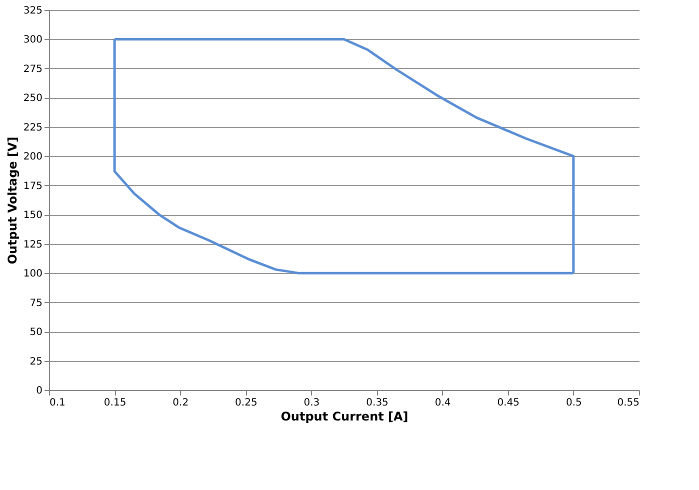 The height and width of the screenshot is (490, 699). I want to click on y-tick-label: 250, so click(32, 98).